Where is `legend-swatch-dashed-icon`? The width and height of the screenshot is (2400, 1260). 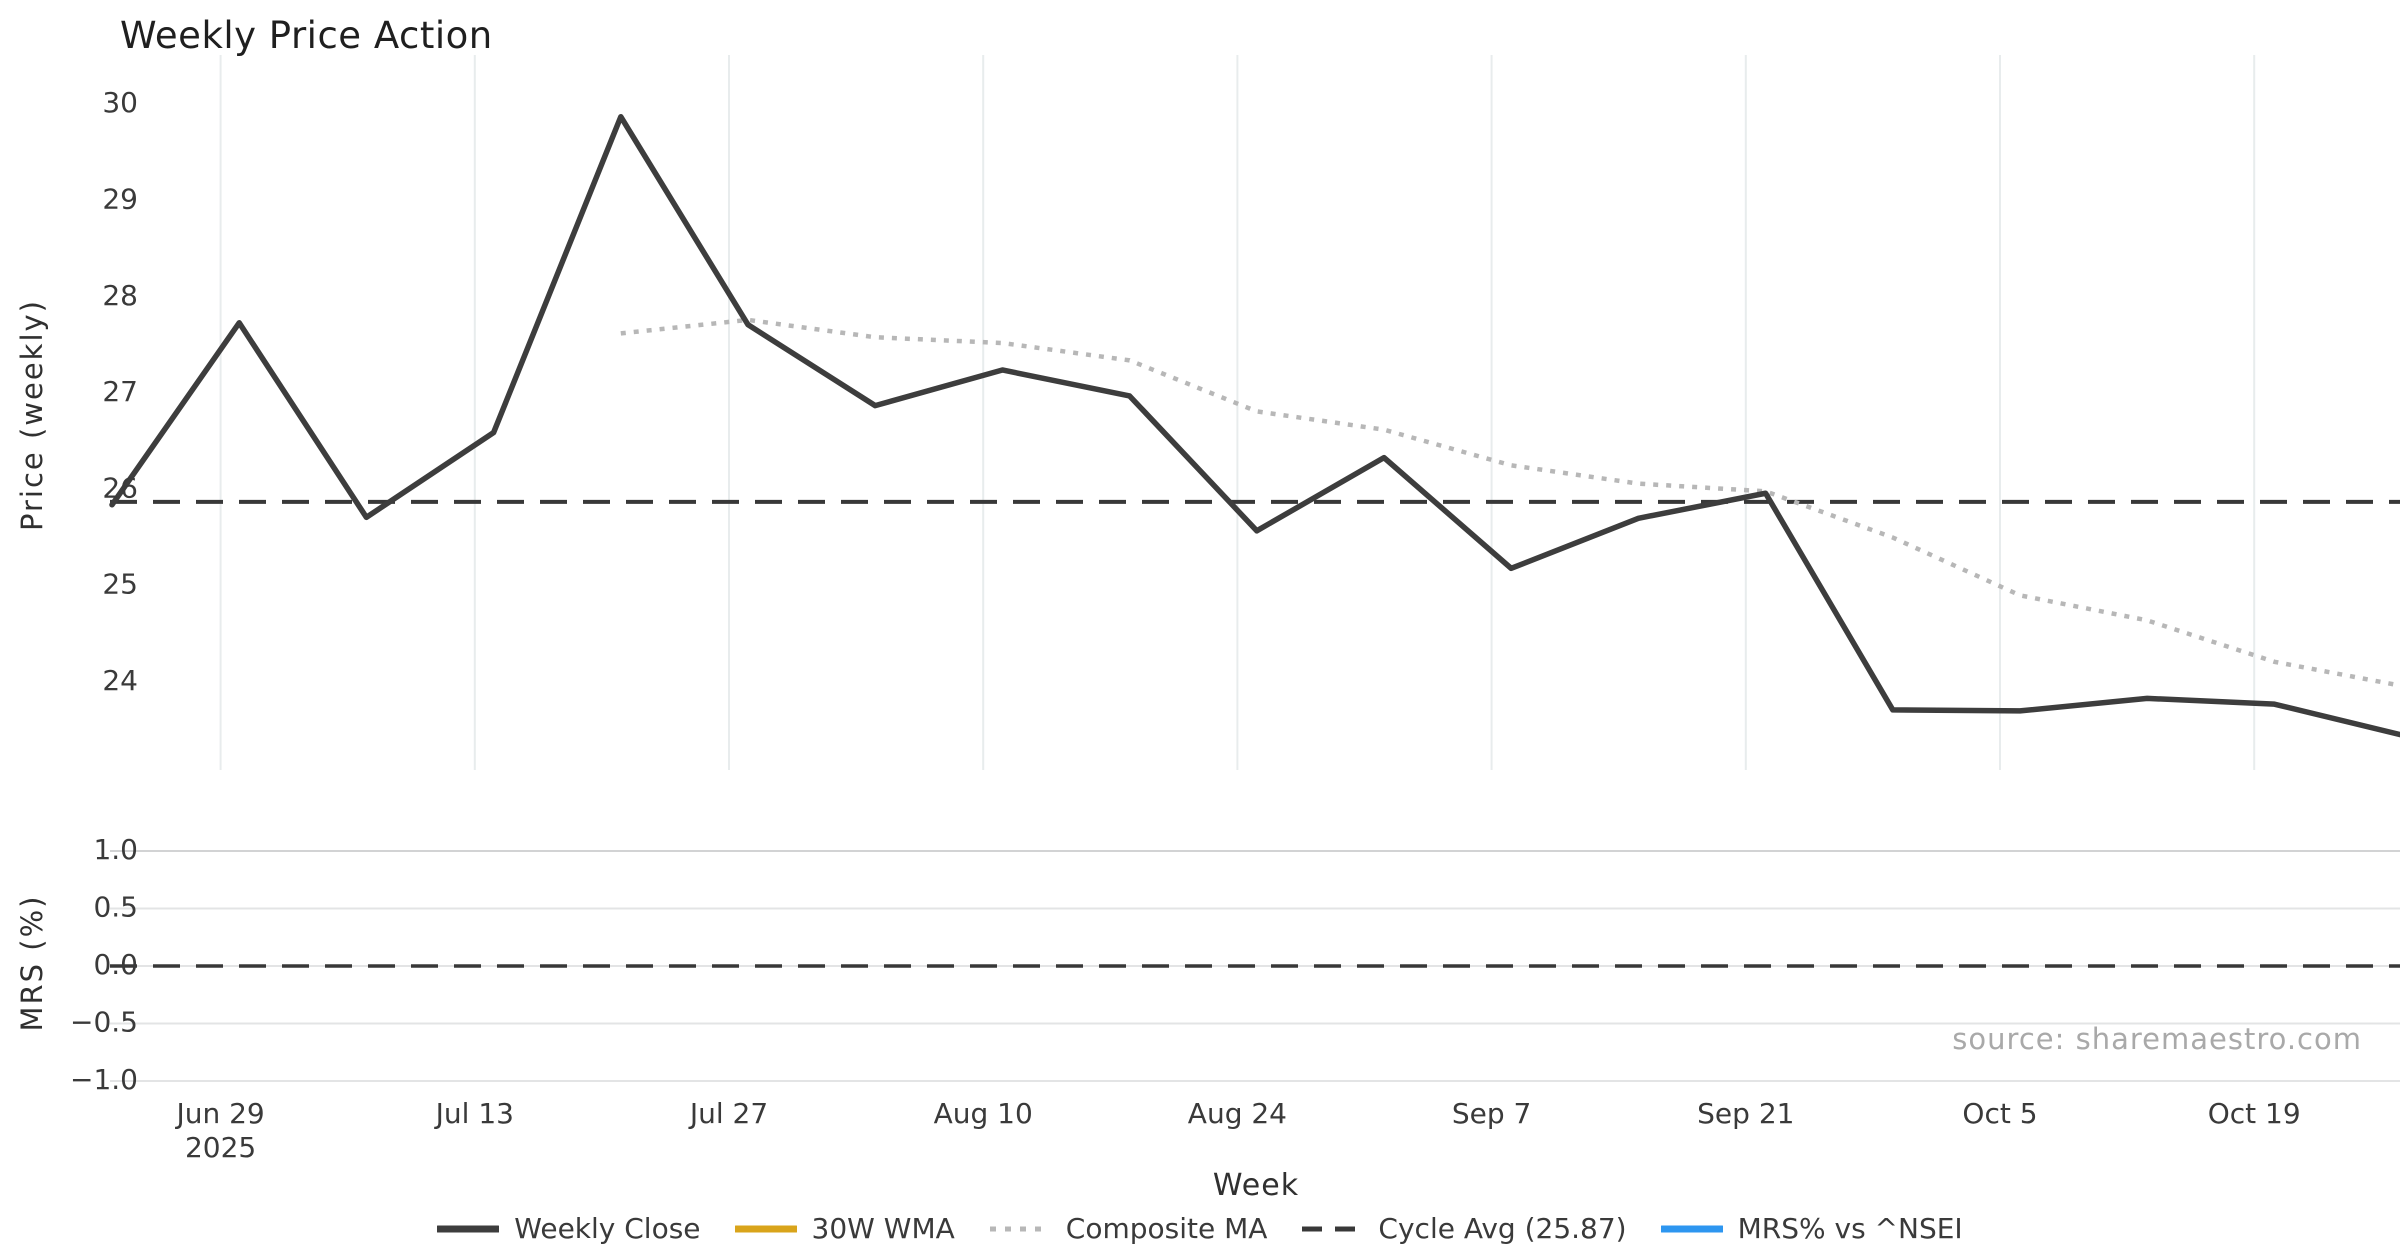 legend-swatch-dashed-icon is located at coordinates (1332, 1228).